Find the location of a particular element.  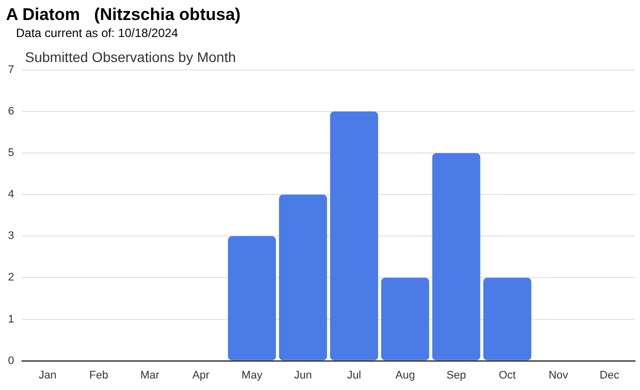

chart-subtitle: Data current as of: 10/18/2024 is located at coordinates (97, 33).